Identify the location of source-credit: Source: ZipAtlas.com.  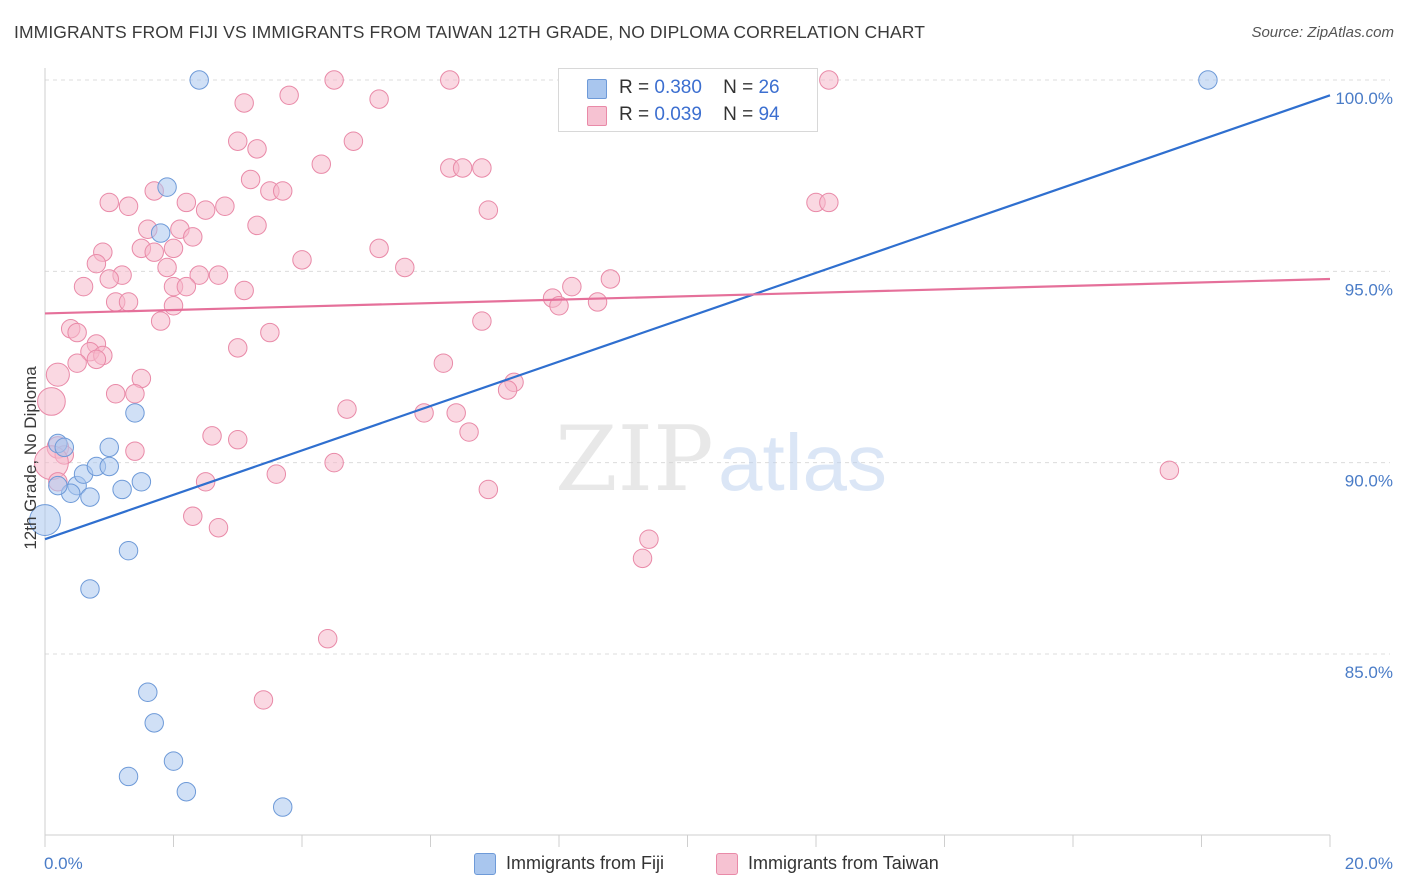
(1322, 32).